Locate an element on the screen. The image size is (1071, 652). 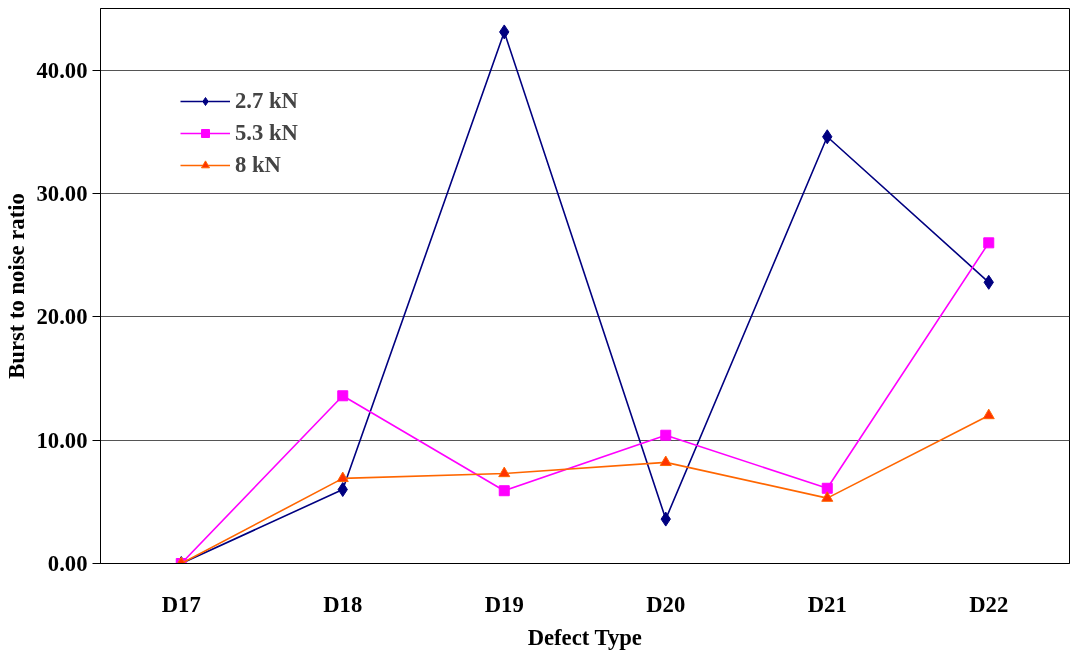
x-tick-label: D22 is located at coordinates (989, 604).